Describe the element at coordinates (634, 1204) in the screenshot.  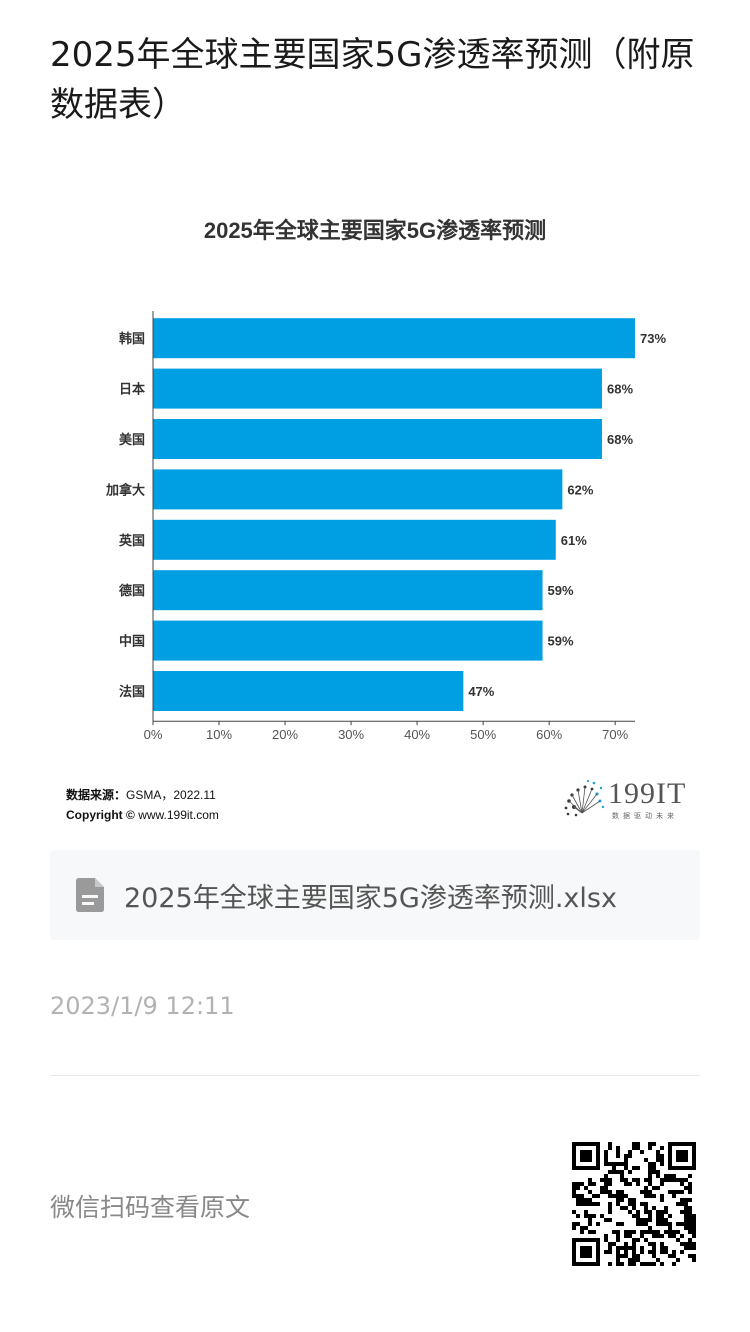
I see `qr-code` at that location.